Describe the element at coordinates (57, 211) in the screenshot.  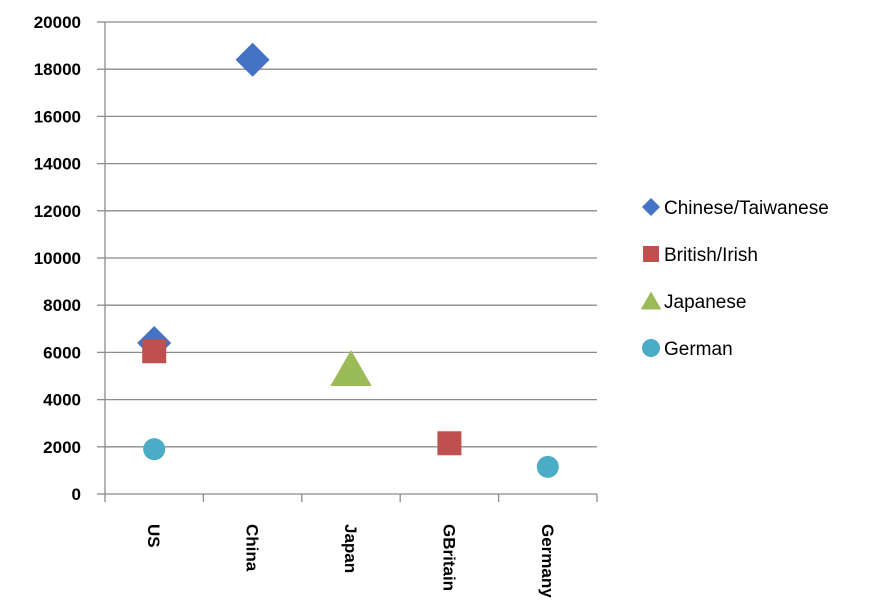
I see `y-tick-label: 12000` at that location.